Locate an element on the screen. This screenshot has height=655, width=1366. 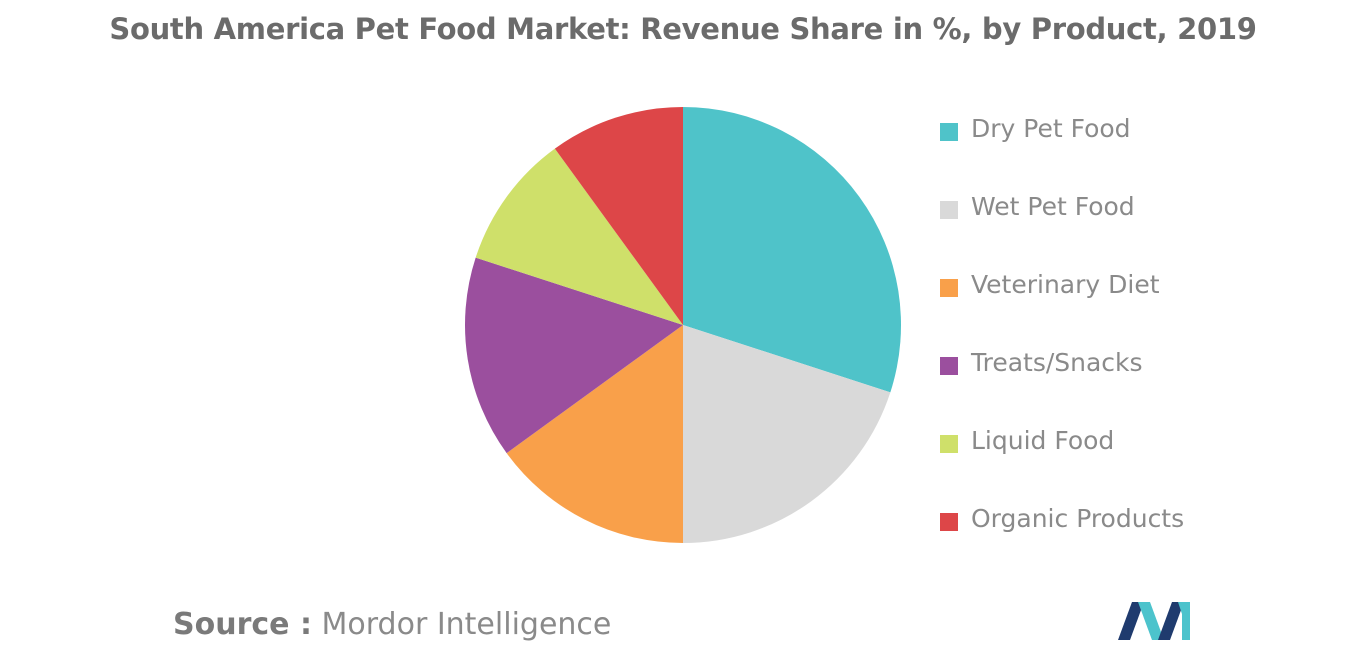
mordor-intelligence-logo-icon is located at coordinates (1154, 621).